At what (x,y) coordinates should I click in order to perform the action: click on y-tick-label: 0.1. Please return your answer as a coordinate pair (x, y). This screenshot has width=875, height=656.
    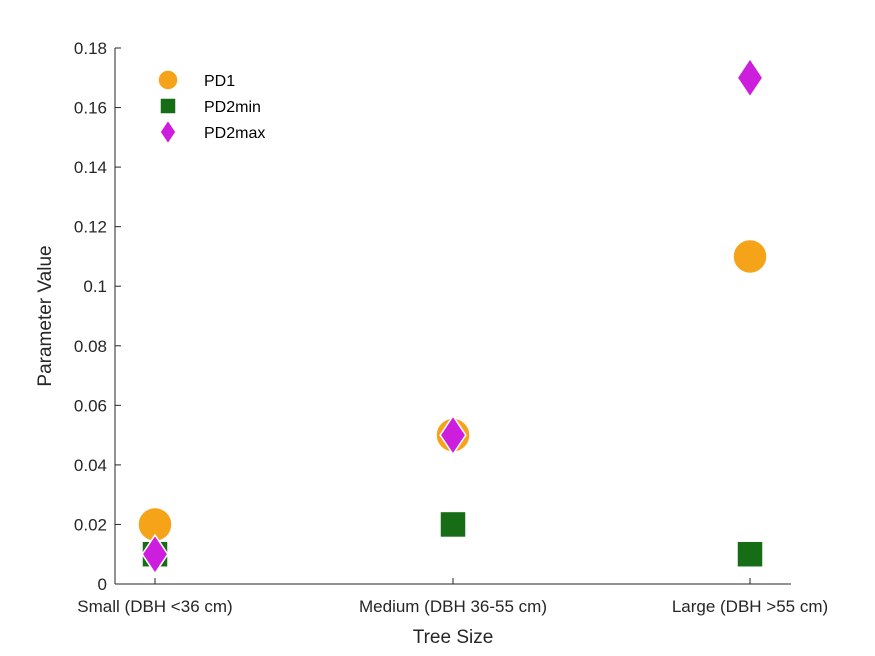
    Looking at the image, I should click on (95, 286).